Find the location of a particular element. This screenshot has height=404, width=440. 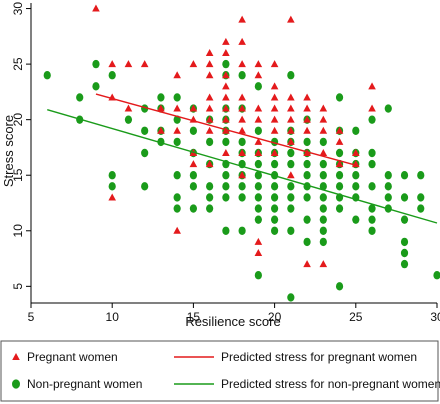

y-tick-label: 5 is located at coordinates (18, 286).